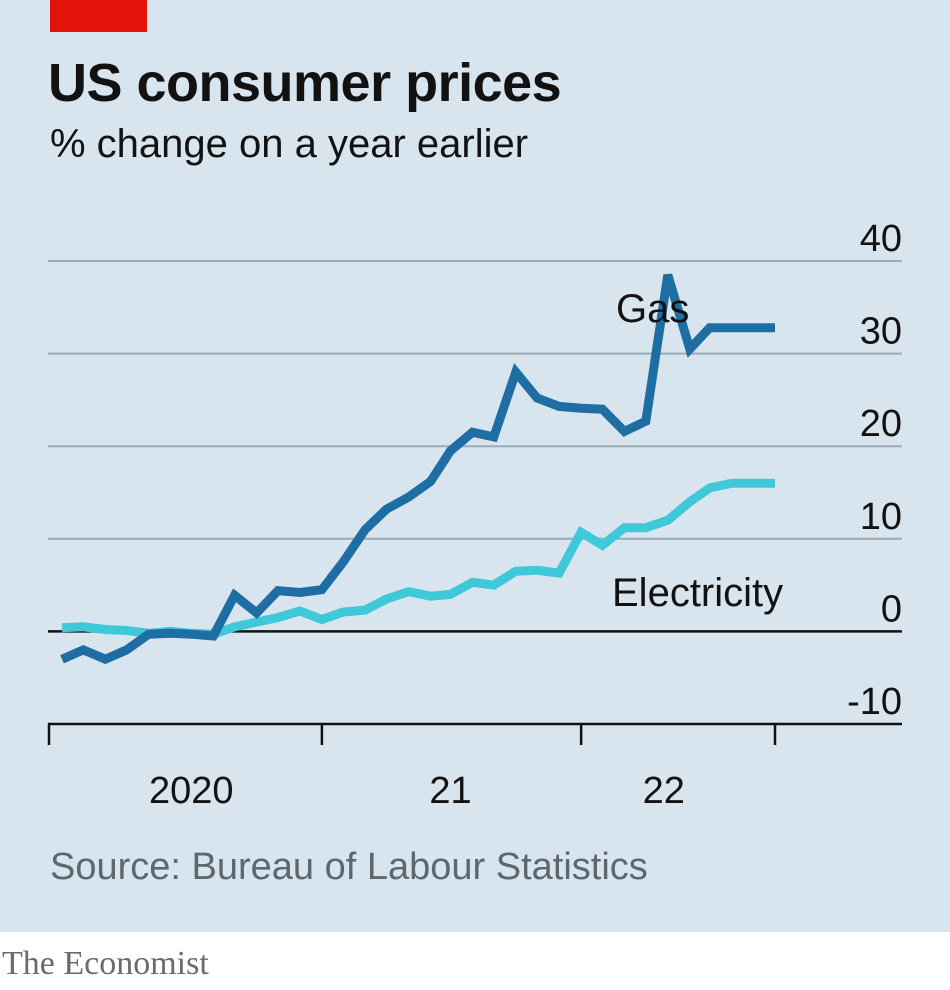 The height and width of the screenshot is (990, 950). What do you see at coordinates (881, 332) in the screenshot?
I see `y-tick-label: 30` at bounding box center [881, 332].